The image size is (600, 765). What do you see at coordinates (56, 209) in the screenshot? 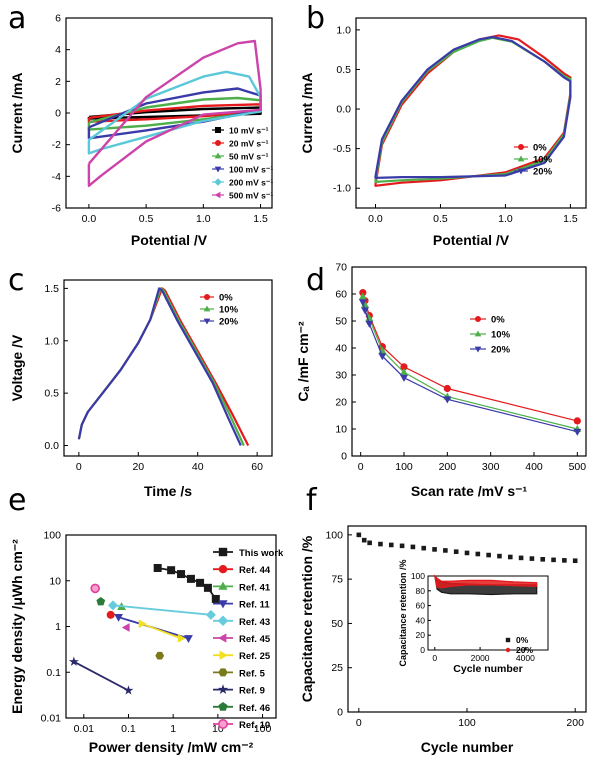
I see `y-tick-label: -6` at bounding box center [56, 209].